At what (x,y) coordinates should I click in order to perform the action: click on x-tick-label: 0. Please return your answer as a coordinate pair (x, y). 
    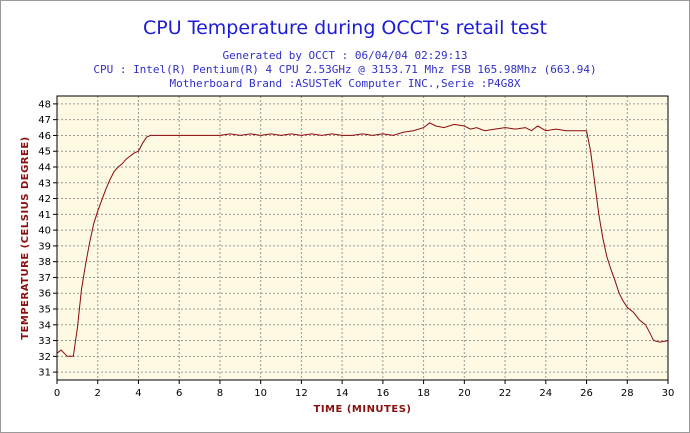
    Looking at the image, I should click on (57, 393).